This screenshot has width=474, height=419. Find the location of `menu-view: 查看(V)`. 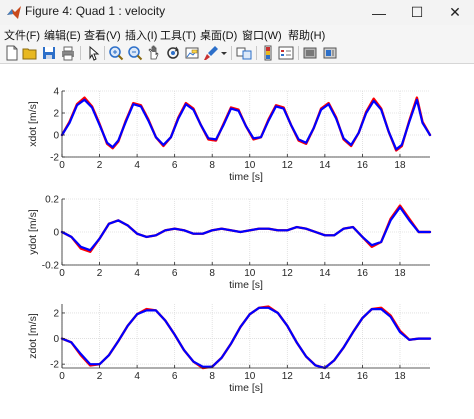

menu-view: 查看(V) is located at coordinates (102, 36).